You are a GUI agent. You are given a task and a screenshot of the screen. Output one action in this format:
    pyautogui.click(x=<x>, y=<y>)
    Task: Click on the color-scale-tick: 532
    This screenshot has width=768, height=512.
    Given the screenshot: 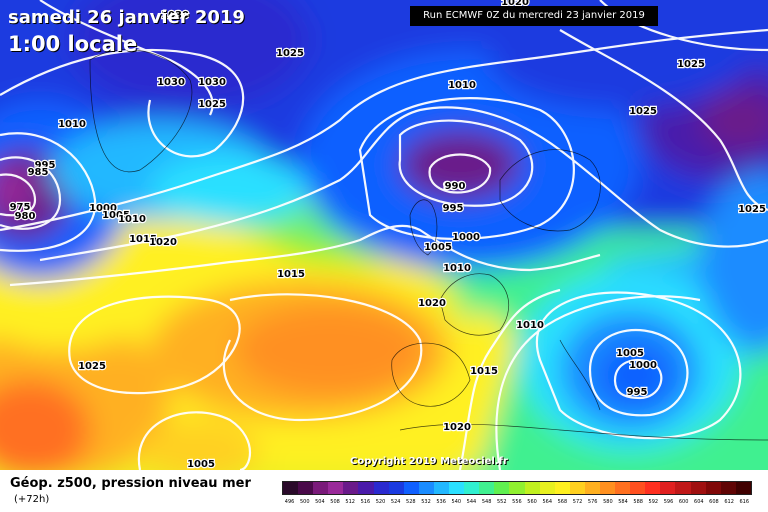 What is the action you would take?
    pyautogui.click(x=426, y=502)
    